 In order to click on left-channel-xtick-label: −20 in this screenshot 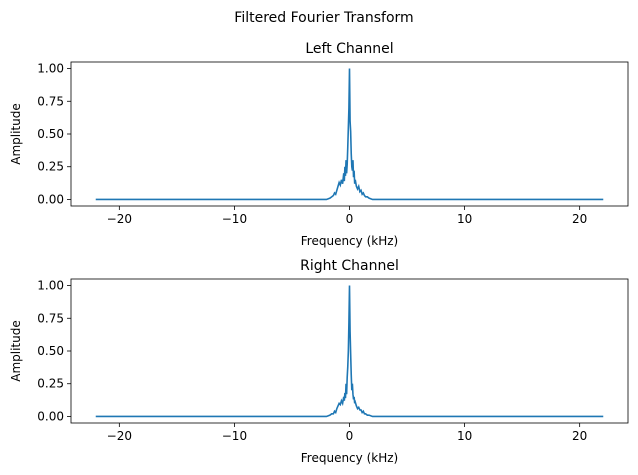, I will do `click(119, 219)`.